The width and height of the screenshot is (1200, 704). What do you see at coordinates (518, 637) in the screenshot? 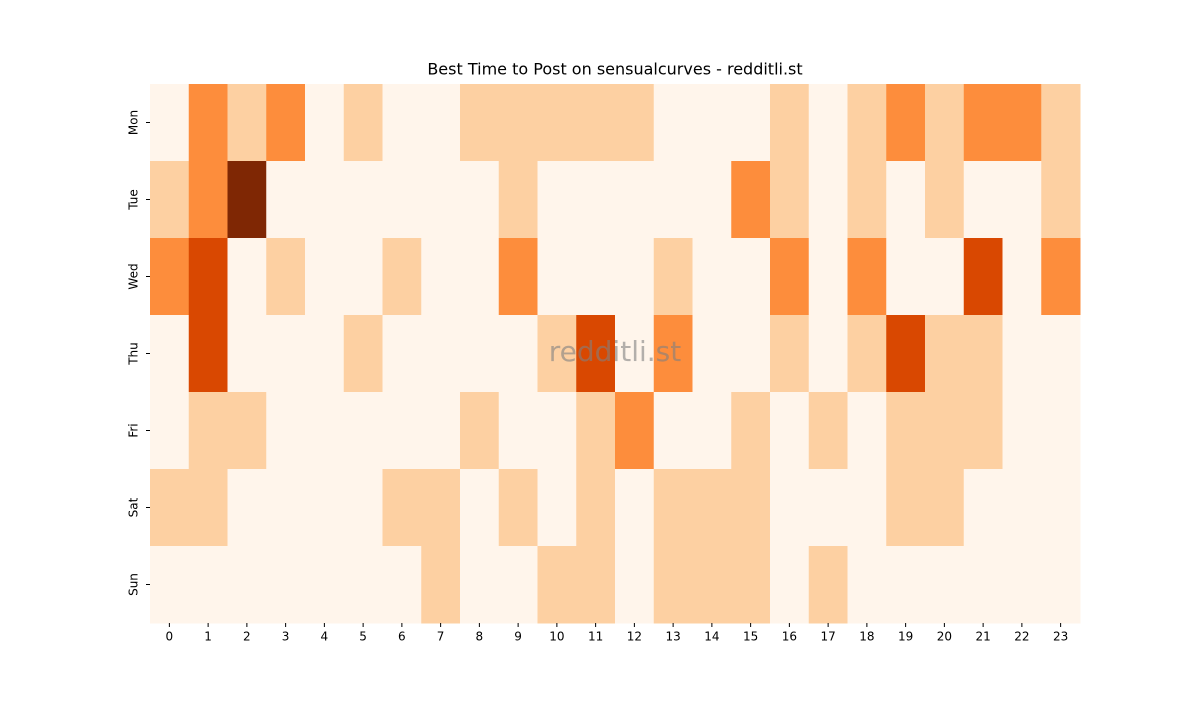
I see `x-tick-label: 9` at bounding box center [518, 637].